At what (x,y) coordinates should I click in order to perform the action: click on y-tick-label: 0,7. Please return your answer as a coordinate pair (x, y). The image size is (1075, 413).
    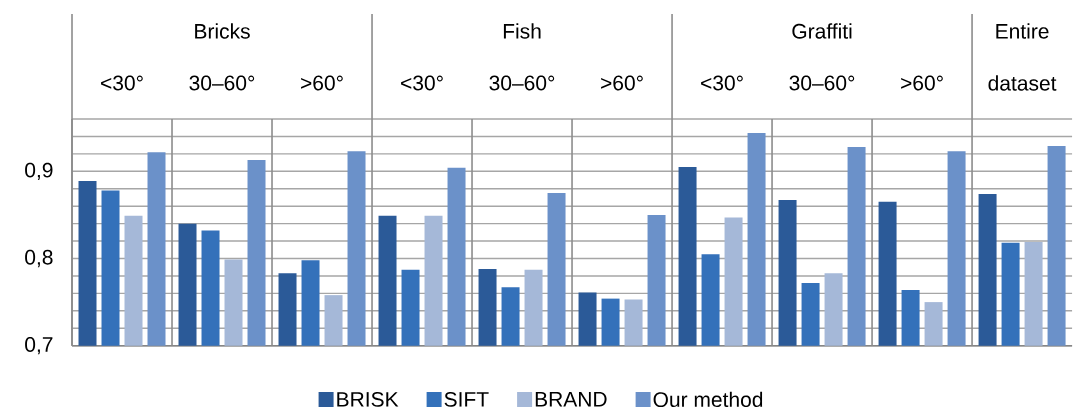
    Looking at the image, I should click on (39, 346).